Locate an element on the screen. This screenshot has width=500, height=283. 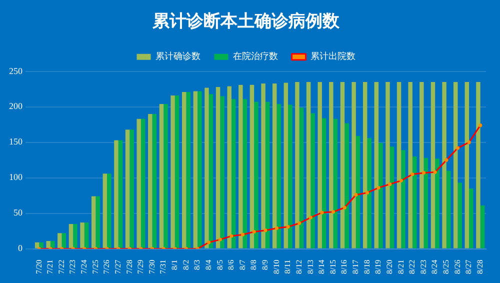
x-tick-label: 8/2 is located at coordinates (185, 265).